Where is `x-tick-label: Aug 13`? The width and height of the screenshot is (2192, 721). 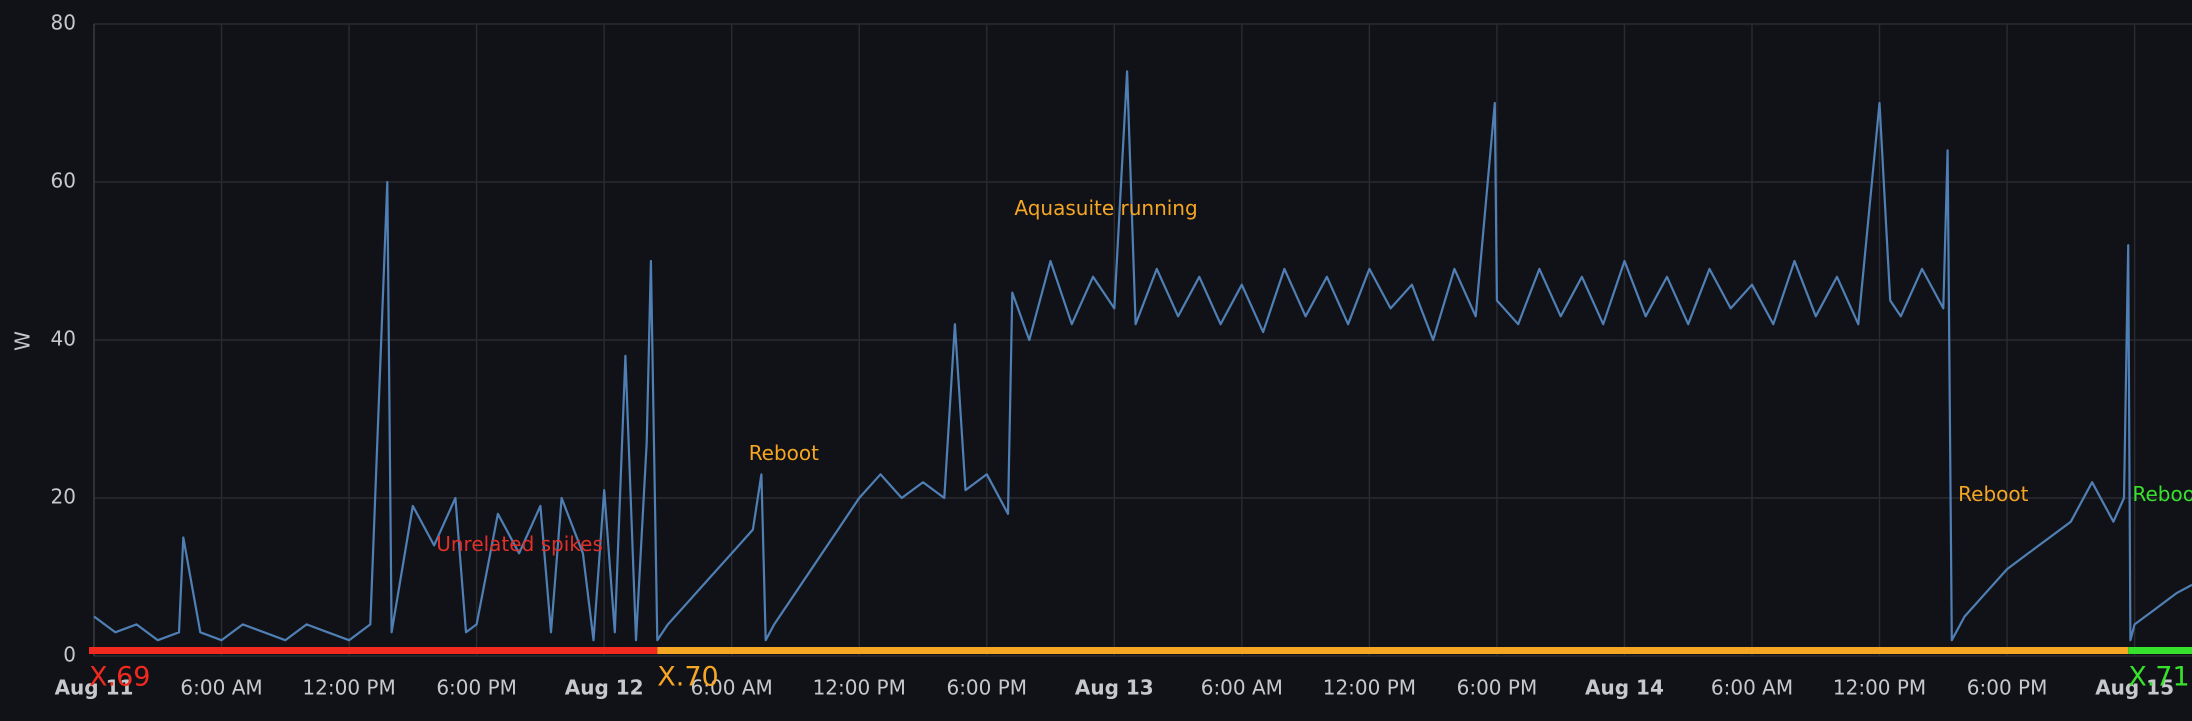
x-tick-label: Aug 13 is located at coordinates (1114, 688).